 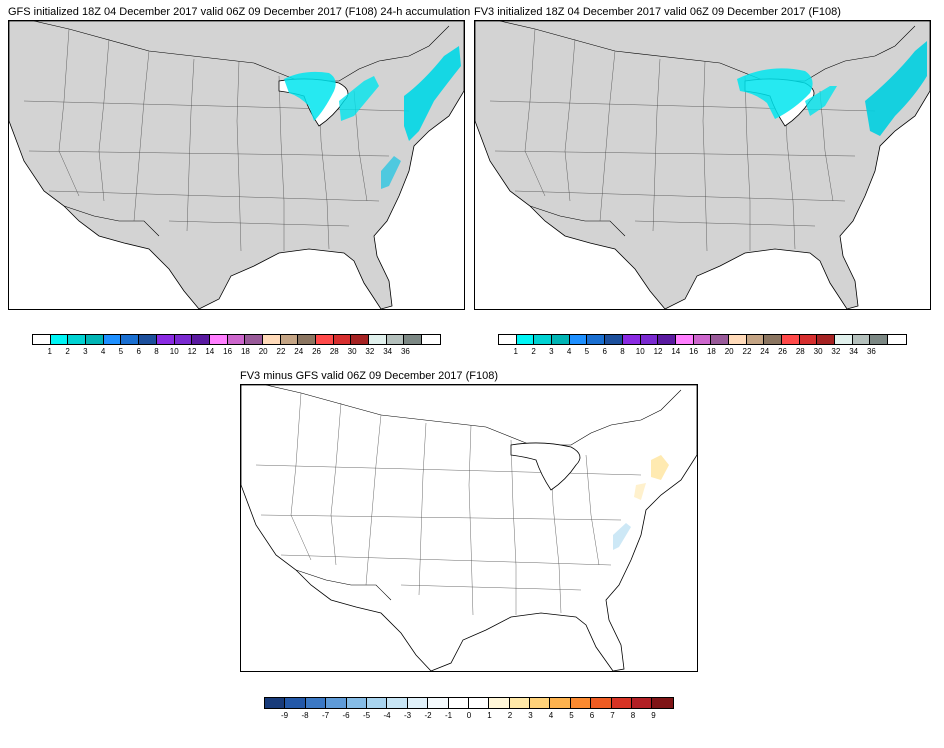 I want to click on diff-colorbar-tick-label: 3, so click(x=530, y=715).